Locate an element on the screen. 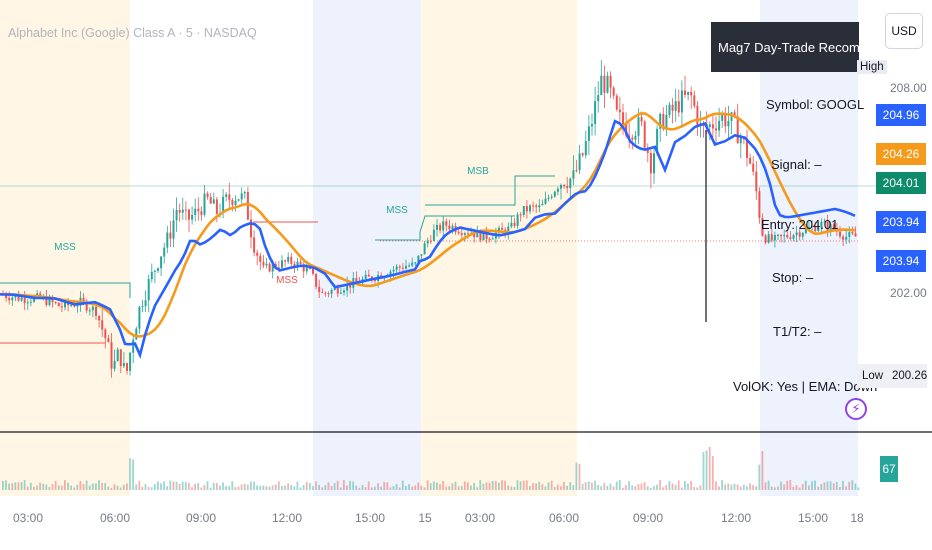  lightning-icon: ⚡ is located at coordinates (856, 409).